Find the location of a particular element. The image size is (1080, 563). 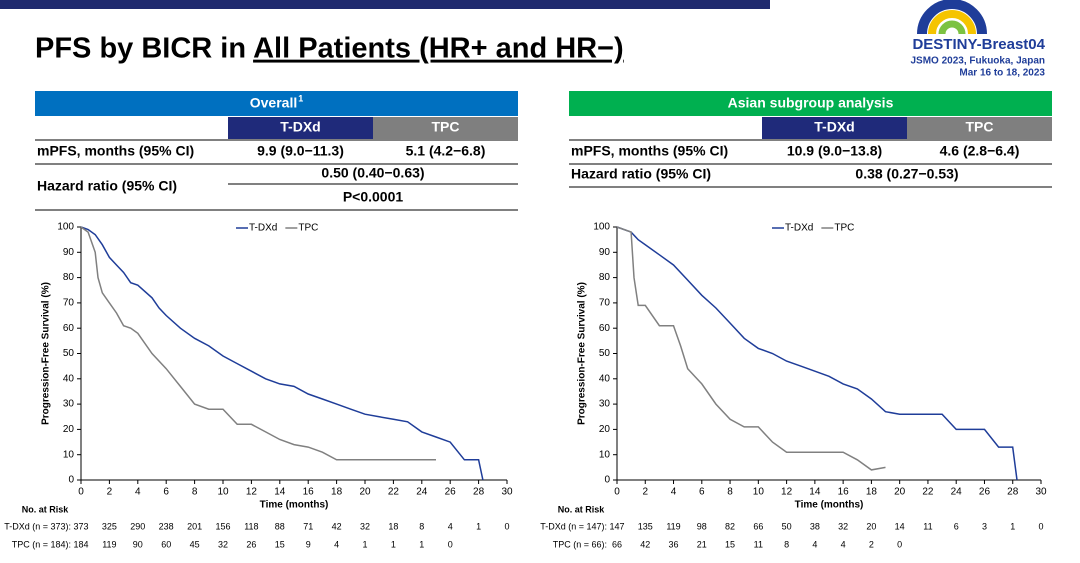

risk-value: 184 is located at coordinates (80, 544).